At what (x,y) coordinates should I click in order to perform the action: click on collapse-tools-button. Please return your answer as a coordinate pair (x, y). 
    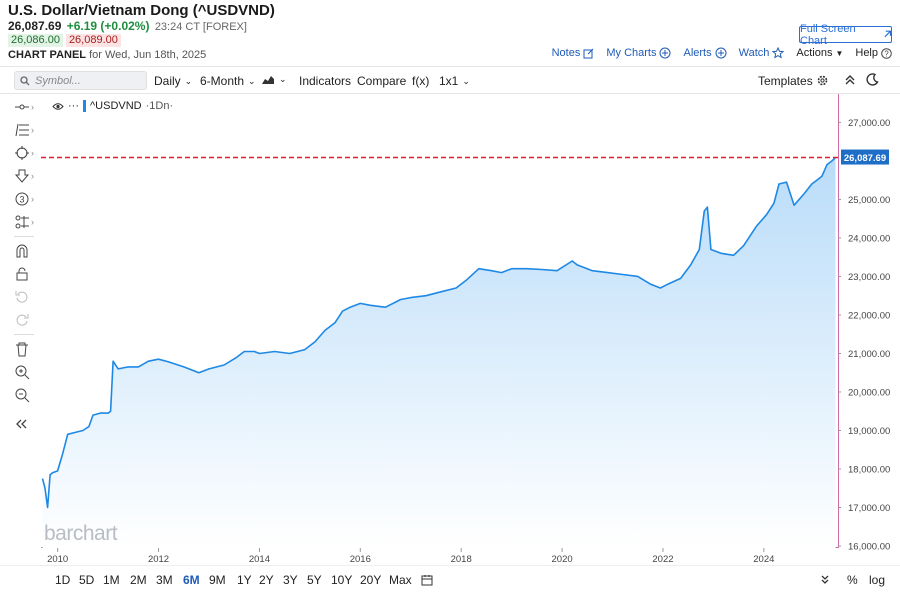
    Looking at the image, I should click on (25, 424).